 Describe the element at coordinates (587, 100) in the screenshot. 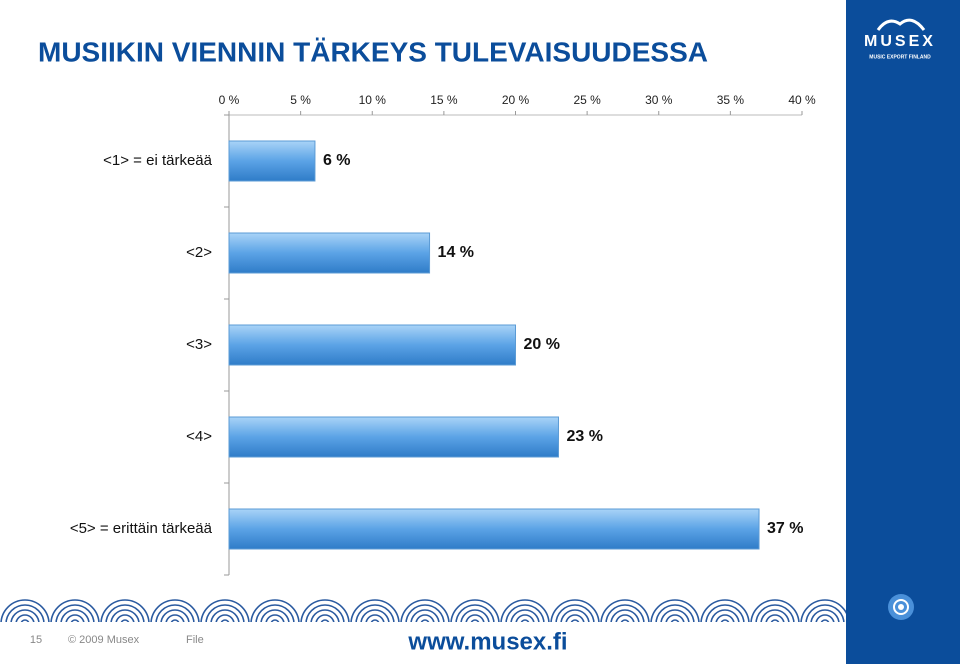

I see `x-tick-label: 25 %` at that location.